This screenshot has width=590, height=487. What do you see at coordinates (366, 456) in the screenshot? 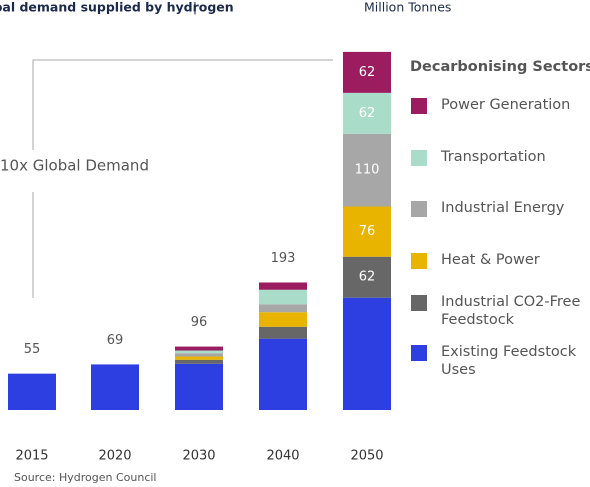
I see `x-tick-label: 2050` at bounding box center [366, 456].